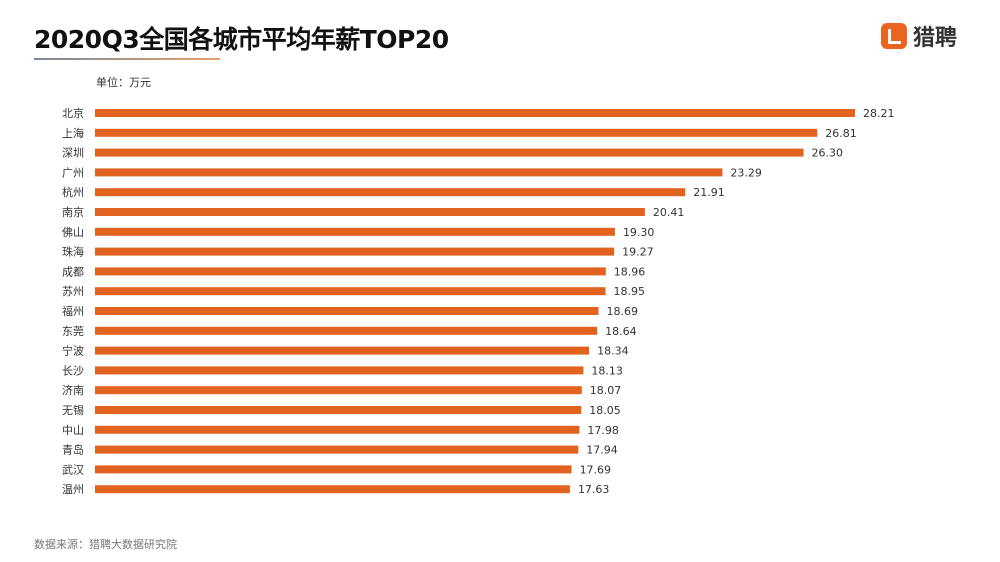 The image size is (1000, 562). Describe the element at coordinates (73, 450) in the screenshot. I see `category-label: 青岛` at that location.